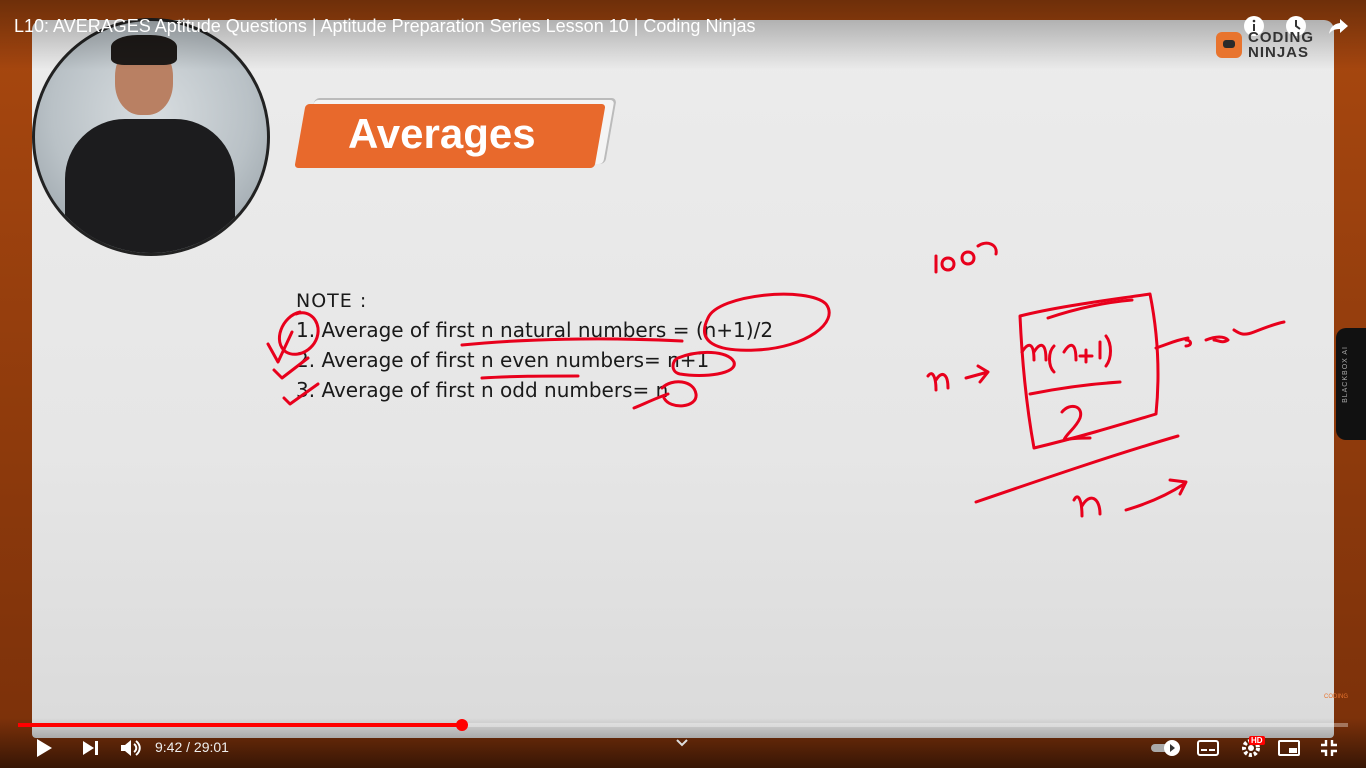 The height and width of the screenshot is (768, 1366). I want to click on settings-icon: HD, so click(1251, 748).